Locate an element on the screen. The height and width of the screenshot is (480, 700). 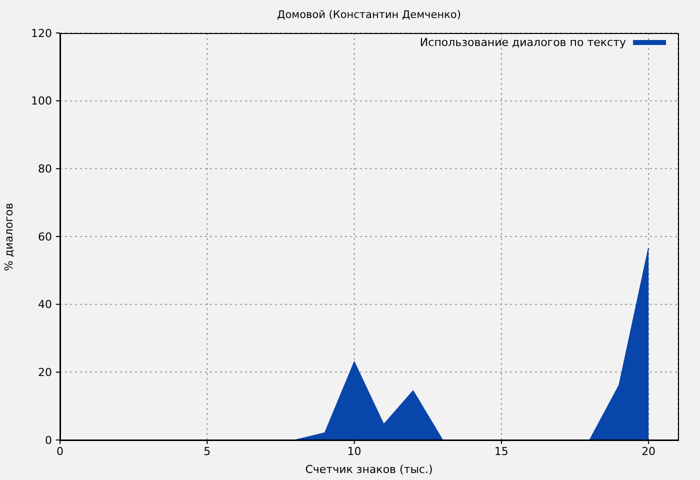
y-tick-label: 100 is located at coordinates (41, 101).